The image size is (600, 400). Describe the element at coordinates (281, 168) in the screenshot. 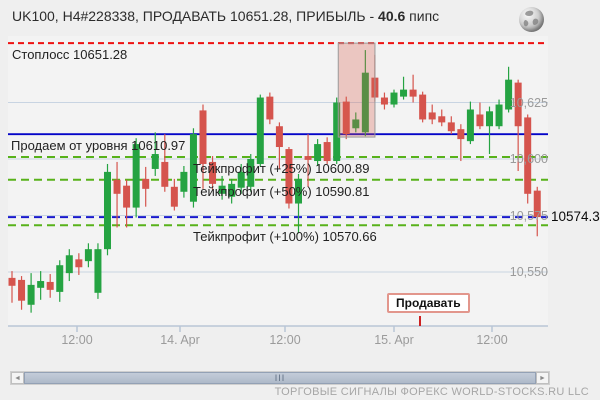

I see `takeprofit1-label: Тейкпрофит (+25%) 10600.89` at that location.